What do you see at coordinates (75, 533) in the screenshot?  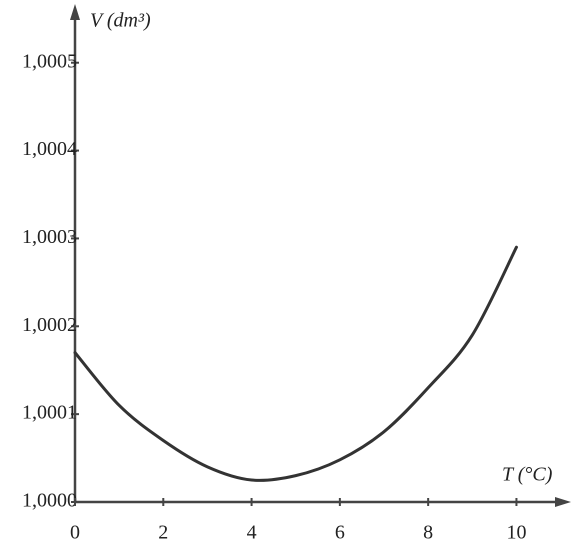 I see `x-tick-label: 0` at bounding box center [75, 533].